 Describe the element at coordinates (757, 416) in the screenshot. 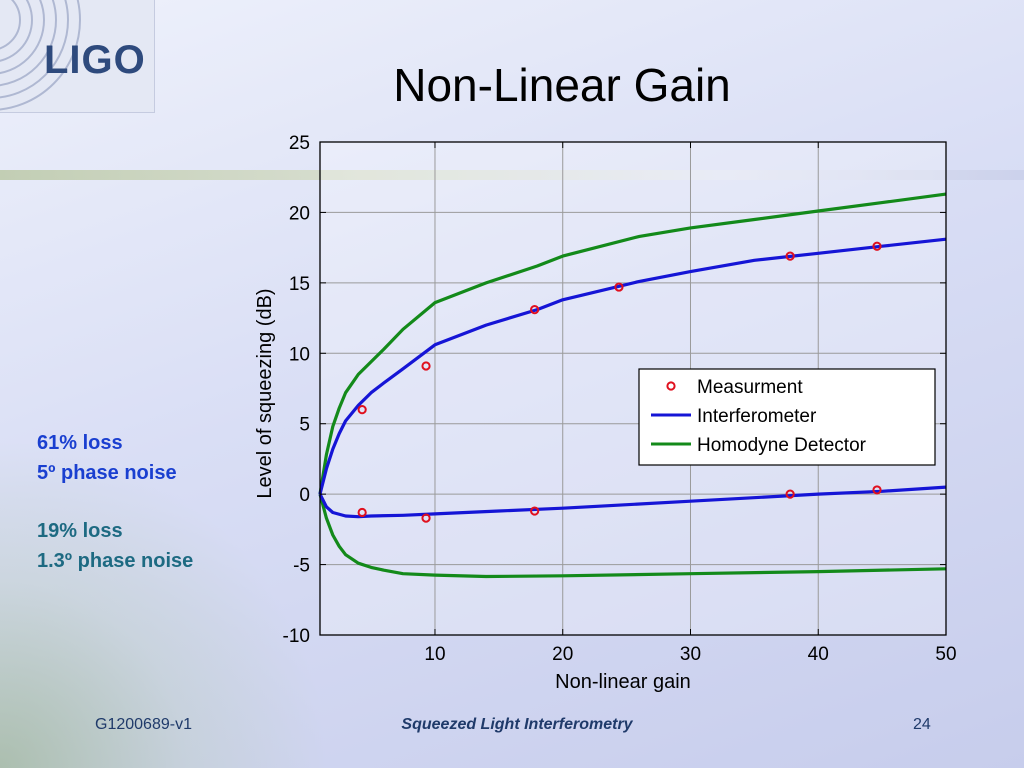

I see `legend-label-interferometer: Interferometer` at that location.